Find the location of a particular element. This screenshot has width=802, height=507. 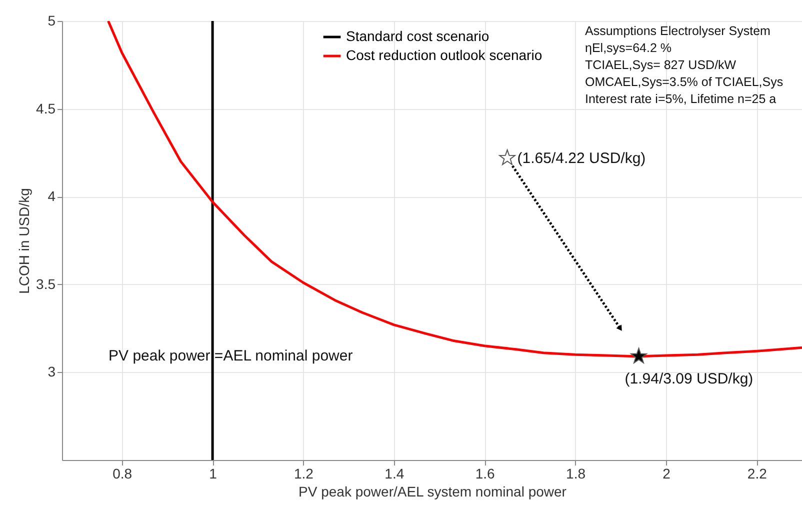

annotation: (1.94/3.09 USD/kg) is located at coordinates (689, 379).